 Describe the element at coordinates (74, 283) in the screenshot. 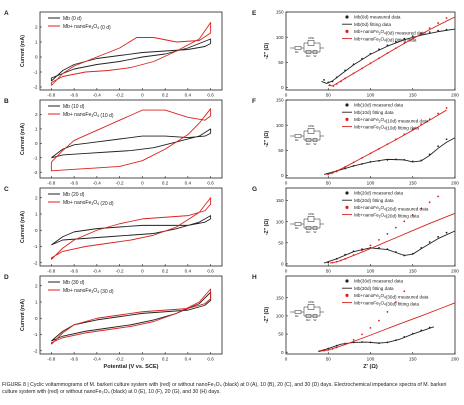

I see `legend-entry: Mb (30 d)` at that location.